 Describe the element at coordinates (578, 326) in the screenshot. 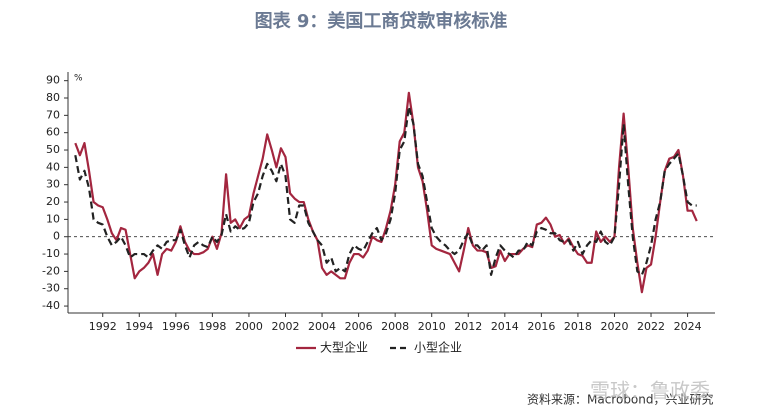

I see `x-tick-label: 2018` at that location.